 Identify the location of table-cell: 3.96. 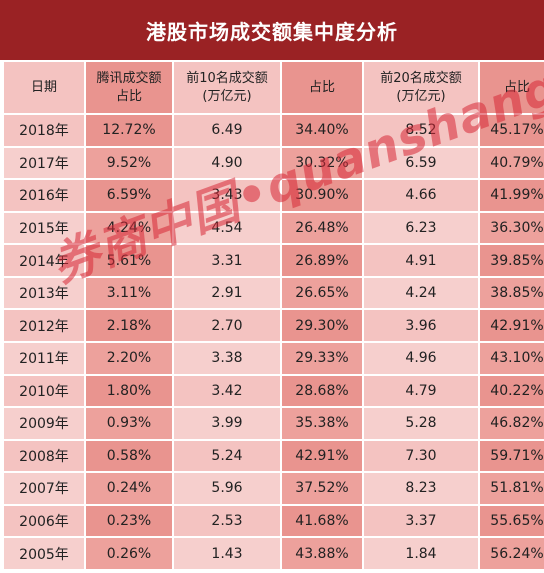
(421, 325).